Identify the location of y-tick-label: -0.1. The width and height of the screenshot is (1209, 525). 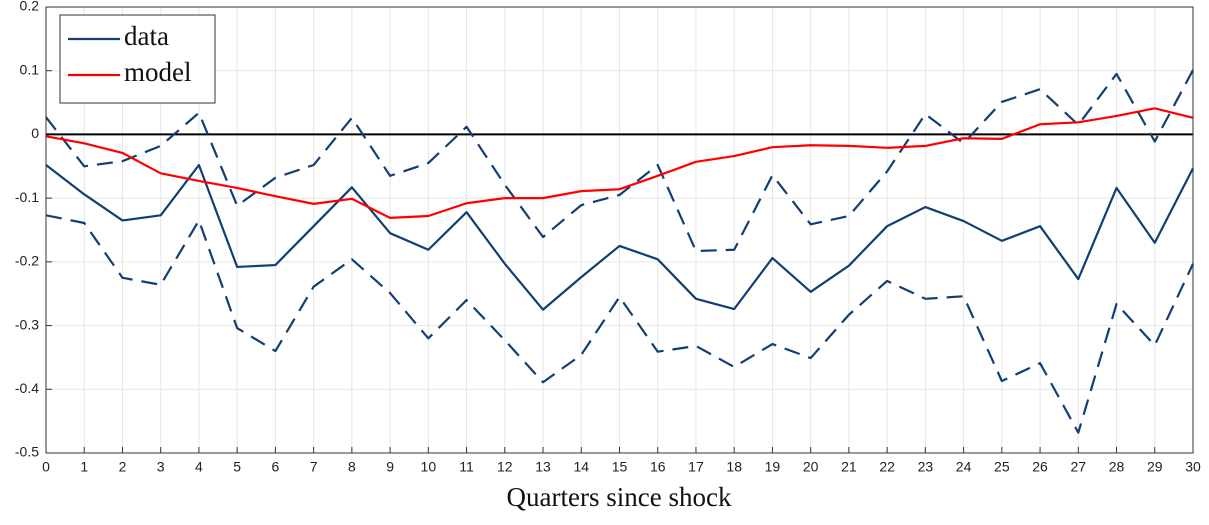
(27, 197).